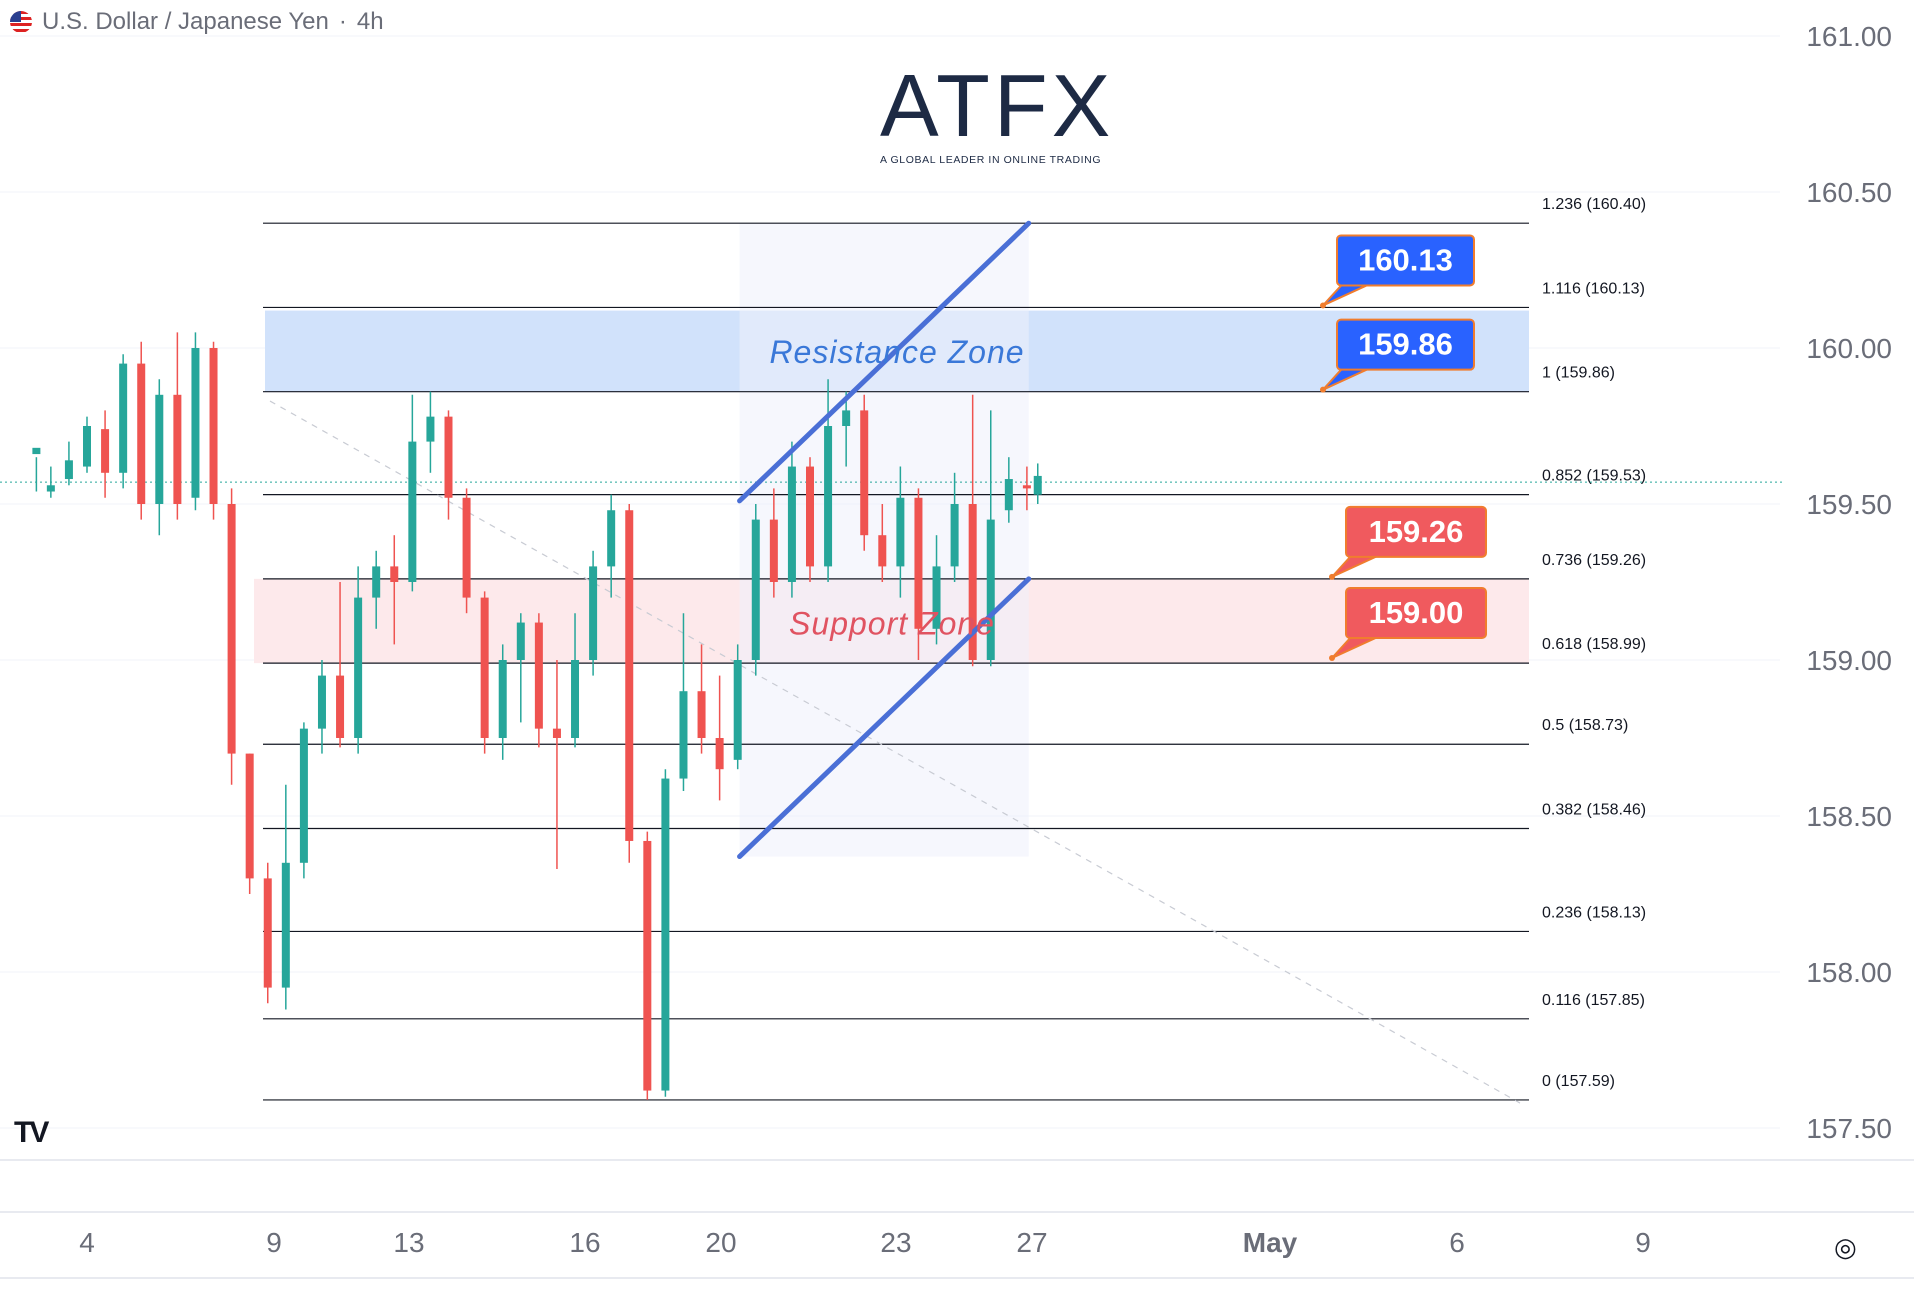 The height and width of the screenshot is (1292, 1914). I want to click on y-tick-label: 159.00, so click(1849, 660).